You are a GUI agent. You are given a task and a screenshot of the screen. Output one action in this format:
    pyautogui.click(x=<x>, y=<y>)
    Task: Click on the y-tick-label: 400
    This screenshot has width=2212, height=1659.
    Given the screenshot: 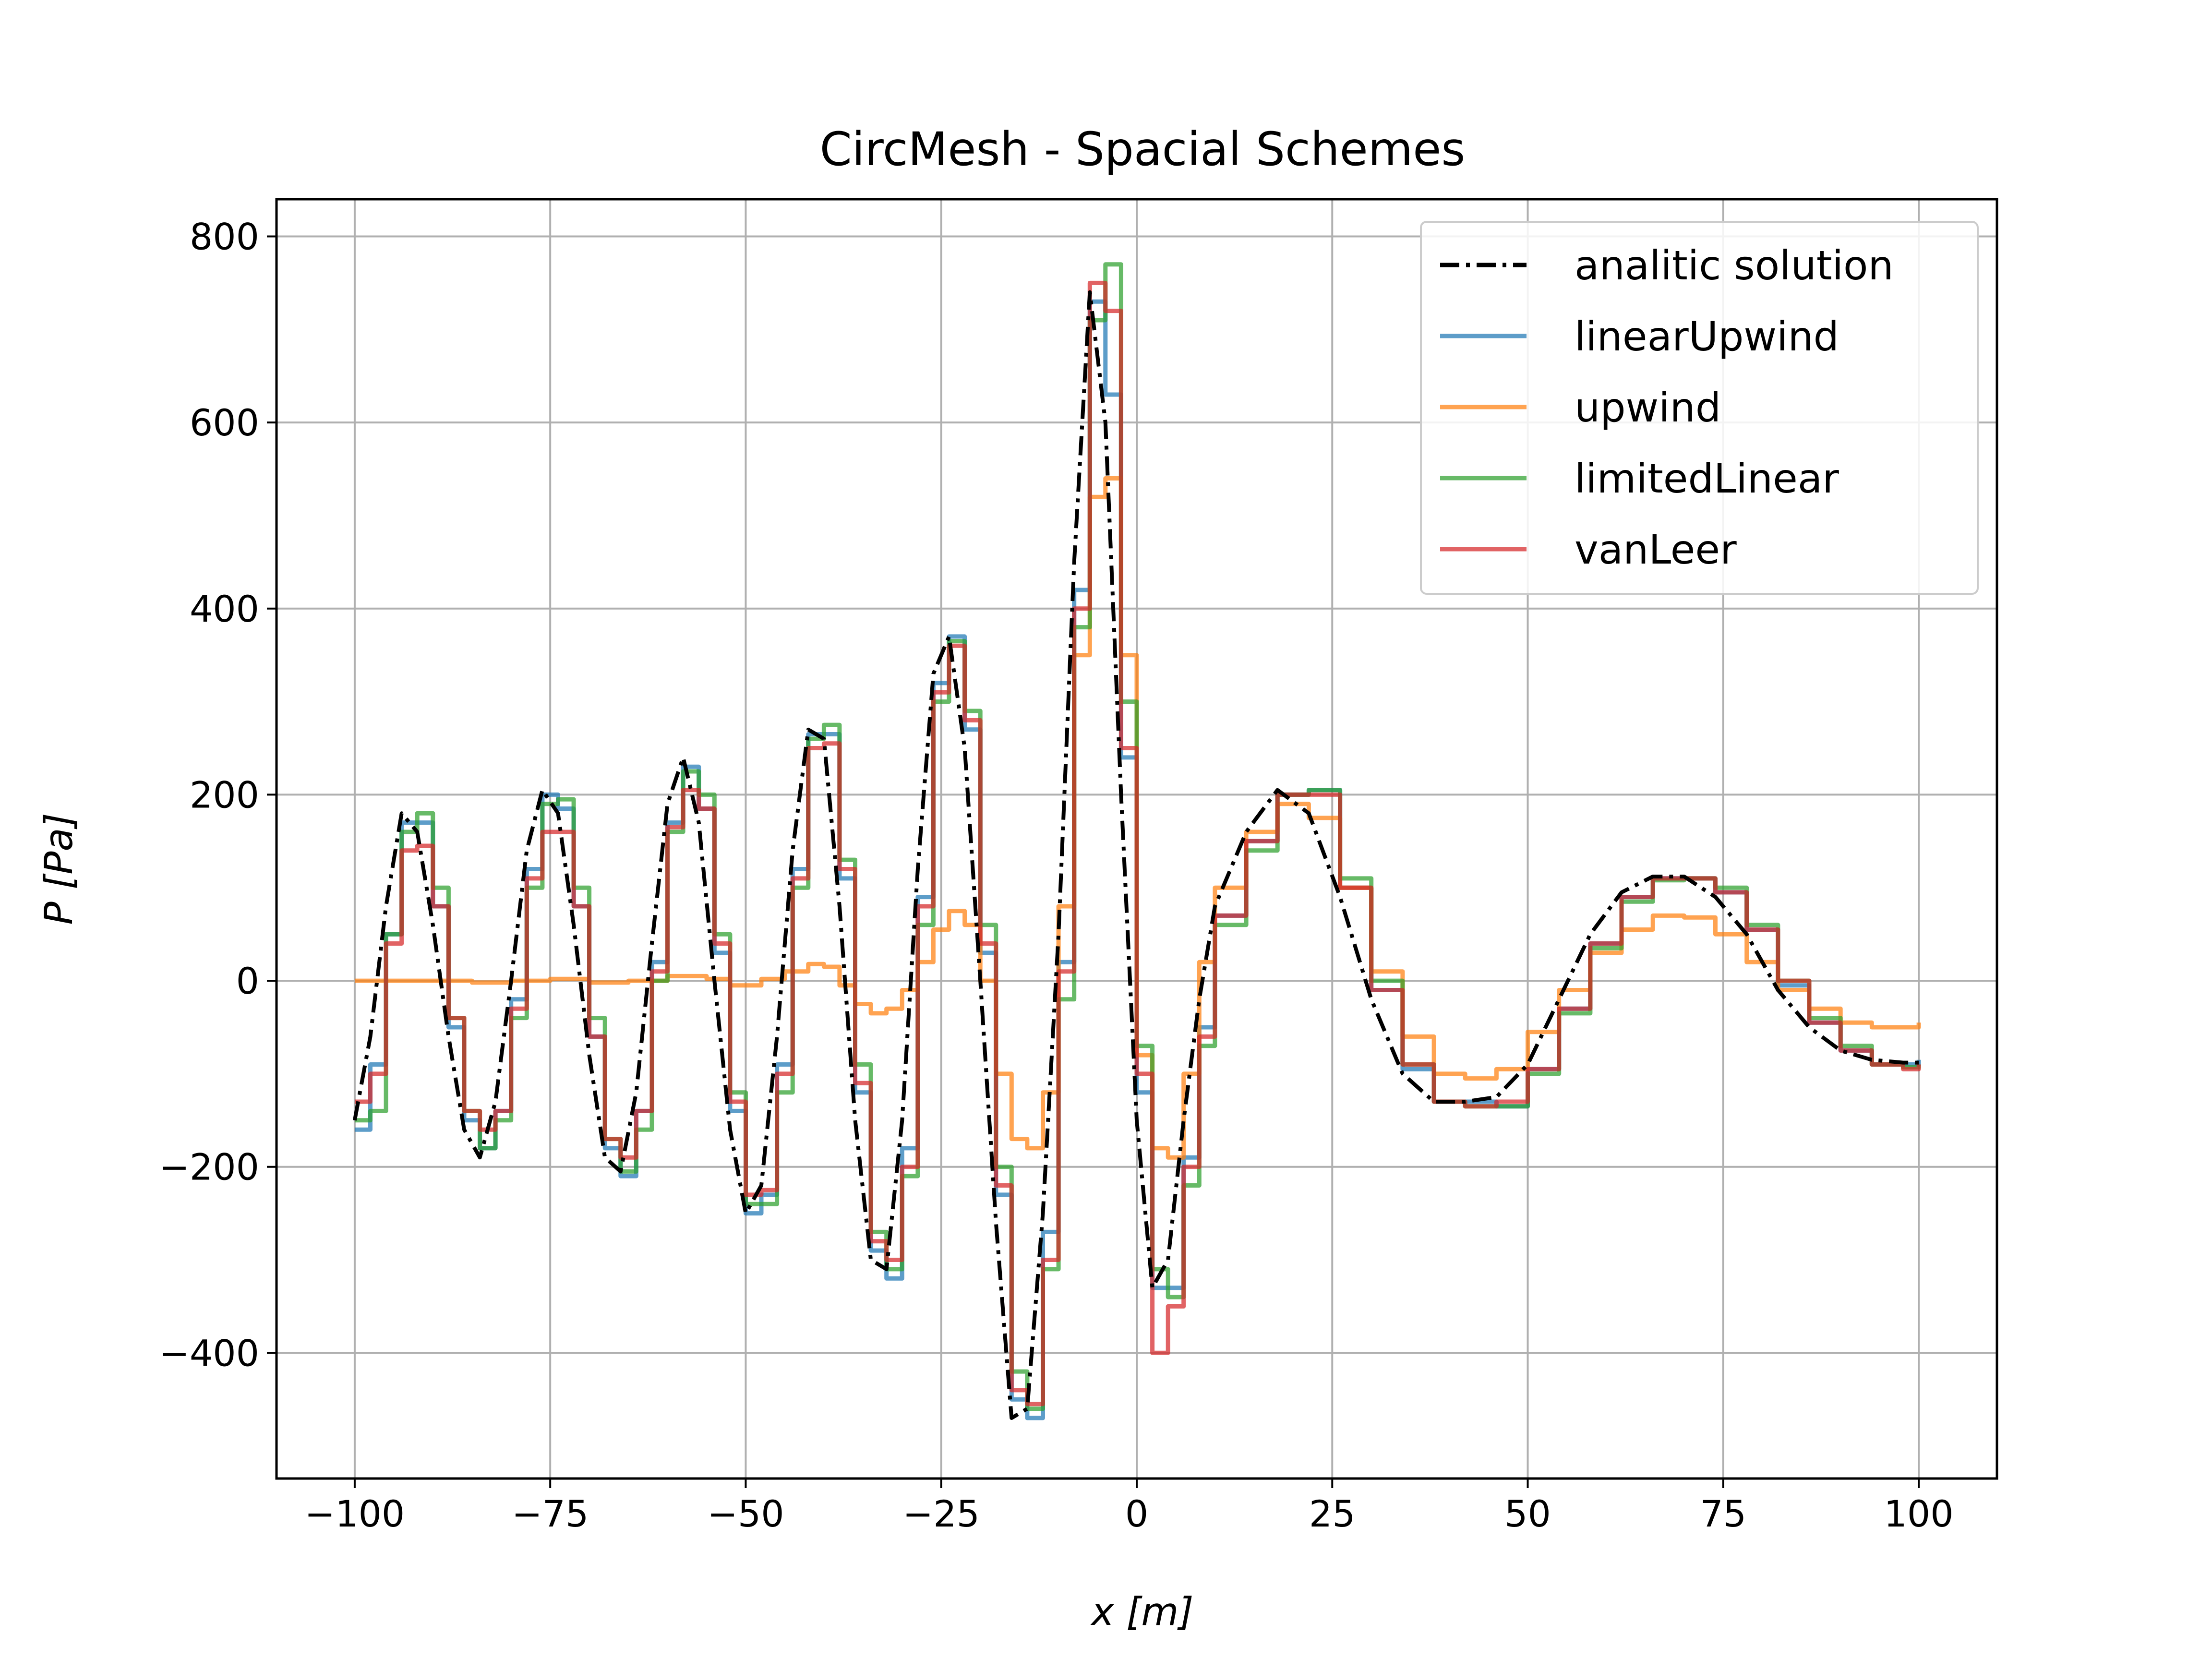 What is the action you would take?
    pyautogui.click(x=224, y=609)
    